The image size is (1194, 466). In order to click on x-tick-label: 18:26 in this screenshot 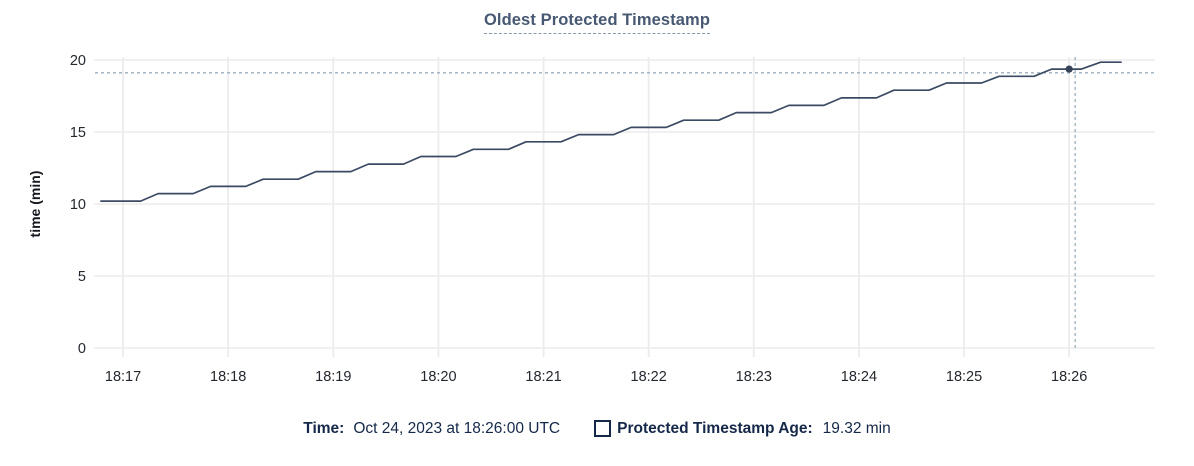, I will do `click(1069, 377)`.